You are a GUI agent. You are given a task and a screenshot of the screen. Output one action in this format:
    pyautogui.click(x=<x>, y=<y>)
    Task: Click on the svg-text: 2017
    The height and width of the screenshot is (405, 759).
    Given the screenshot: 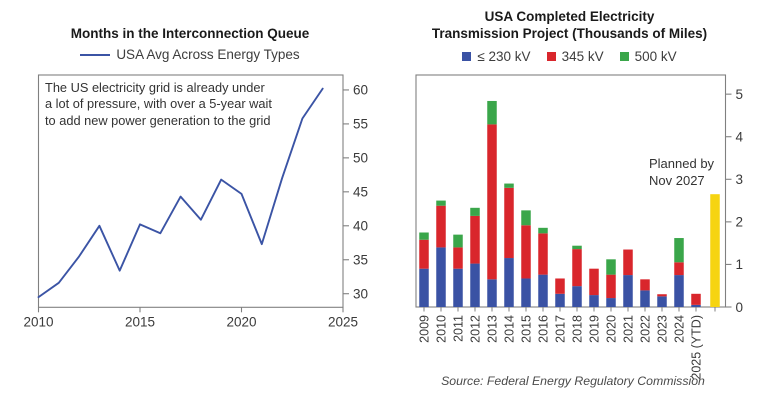 What is the action you would take?
    pyautogui.click(x=561, y=329)
    